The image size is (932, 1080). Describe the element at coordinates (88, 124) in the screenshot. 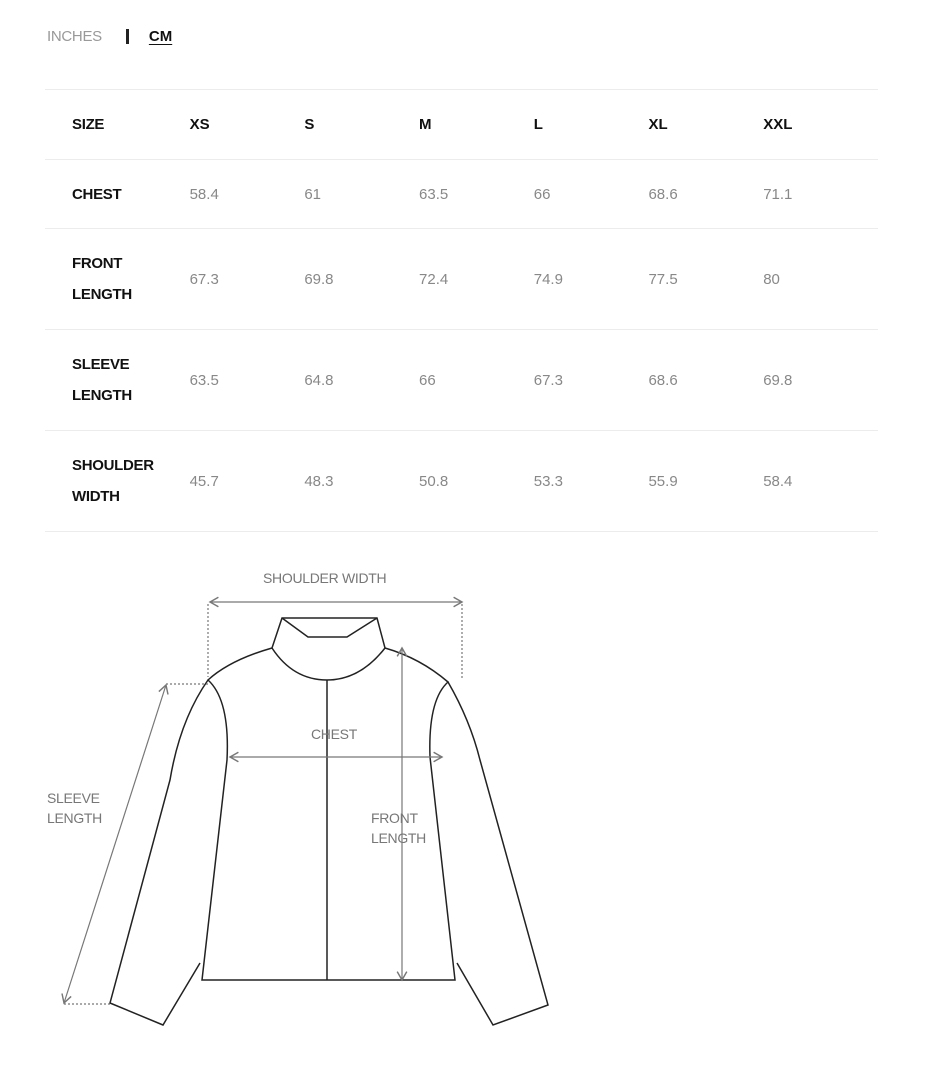

I see `header-cell: SIZE` at that location.